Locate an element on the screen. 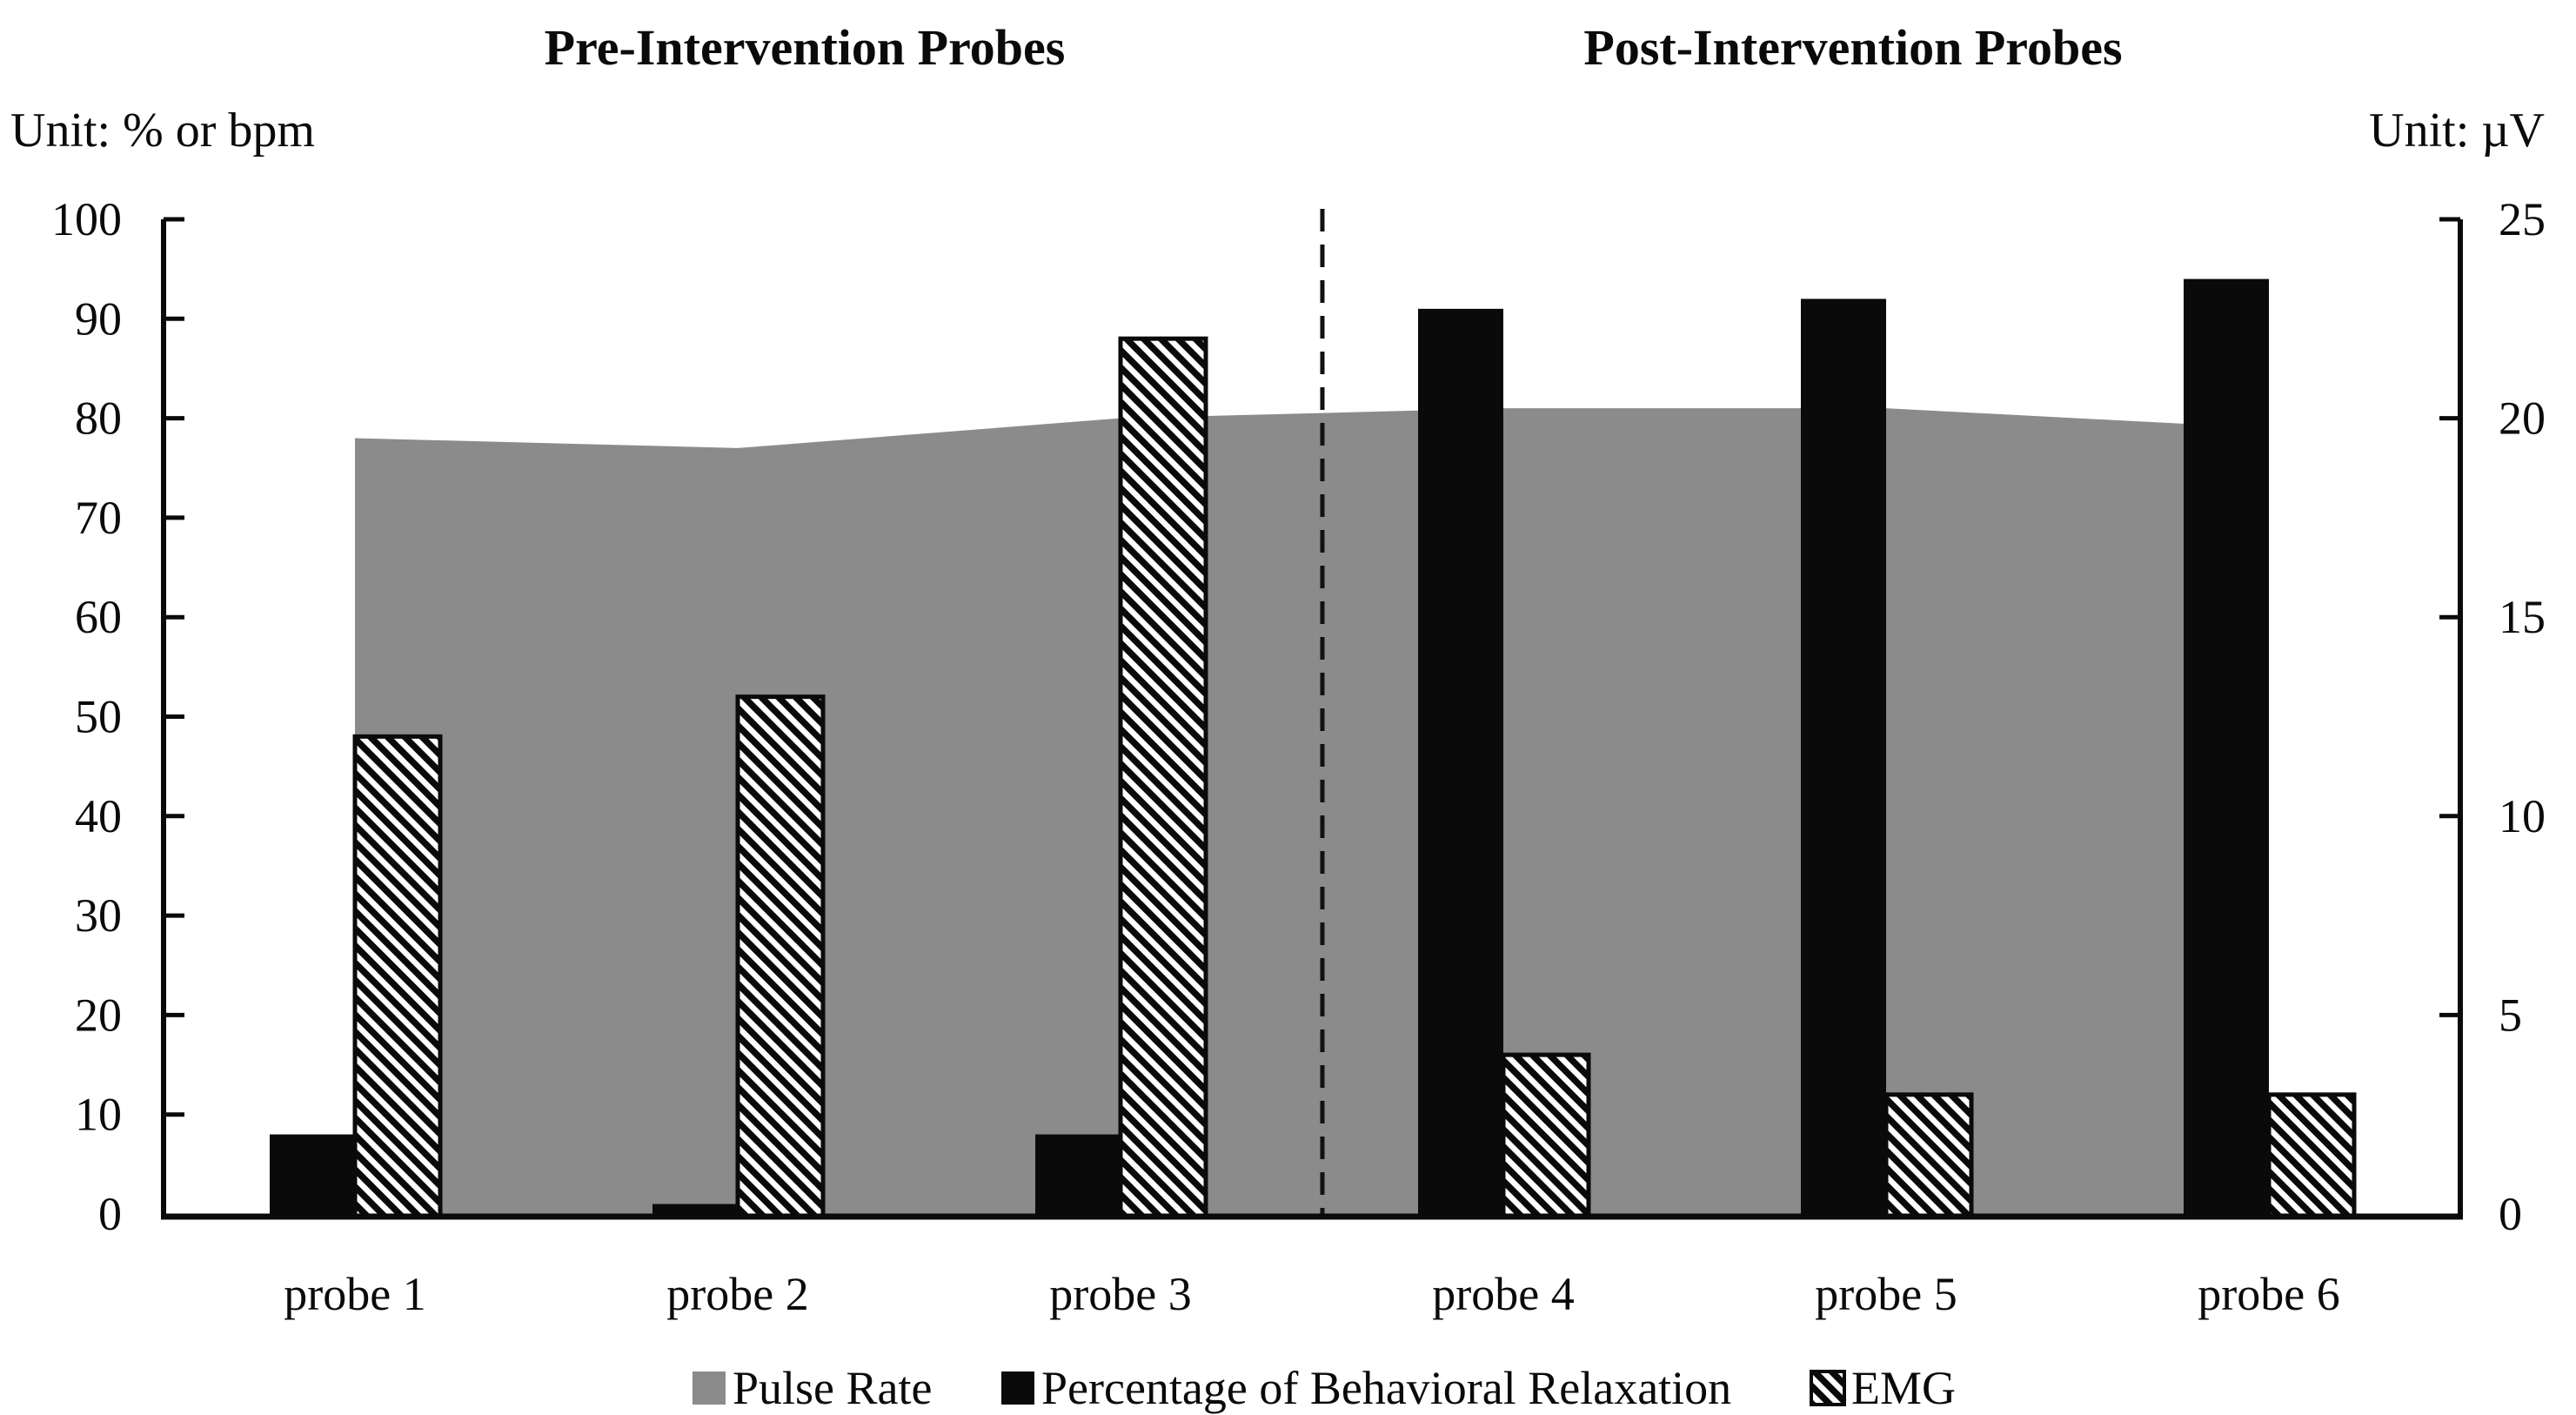 The image size is (2576, 1415). left-axis-tick-label: 60 is located at coordinates (98, 617).